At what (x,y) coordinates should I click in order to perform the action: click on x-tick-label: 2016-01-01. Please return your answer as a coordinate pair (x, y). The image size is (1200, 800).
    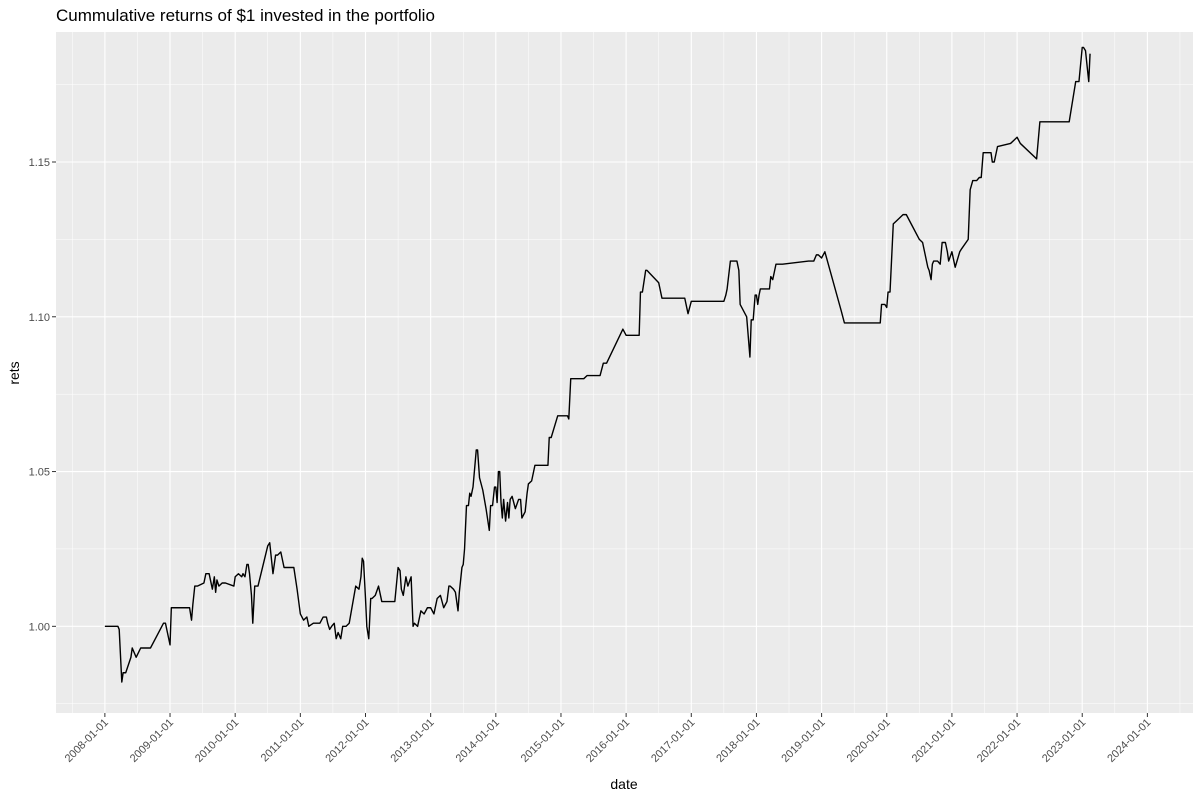
    Looking at the image, I should click on (608, 741).